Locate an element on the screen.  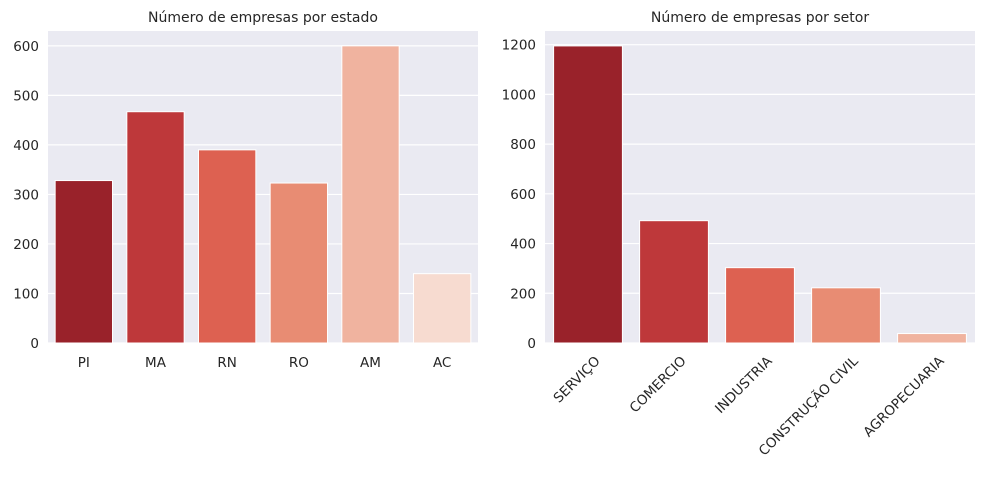
chart-title: Número de empresas por estado is located at coordinates (263, 18).